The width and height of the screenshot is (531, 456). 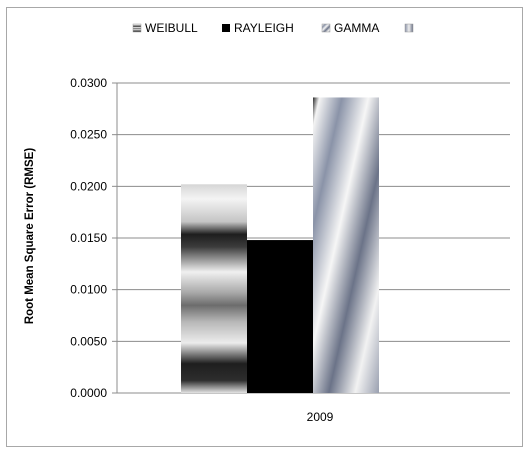 I want to click on y-tick-label: 0.0300, so click(x=88, y=83).